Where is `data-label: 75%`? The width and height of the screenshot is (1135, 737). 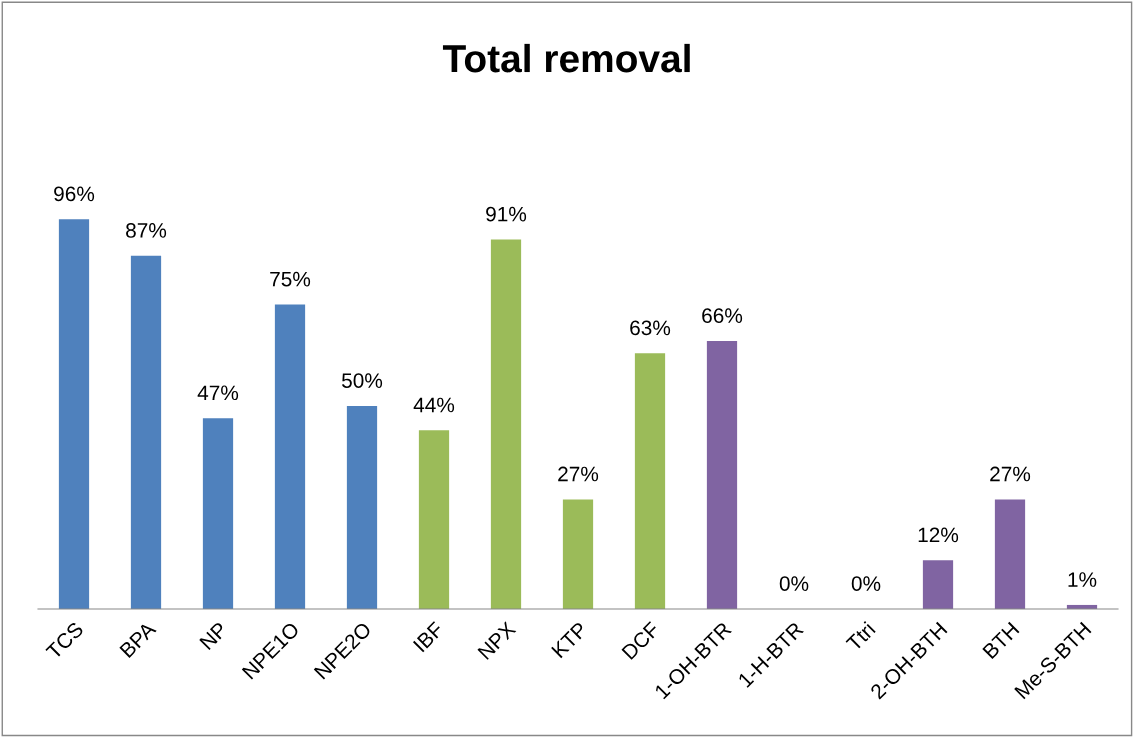
data-label: 75% is located at coordinates (290, 279).